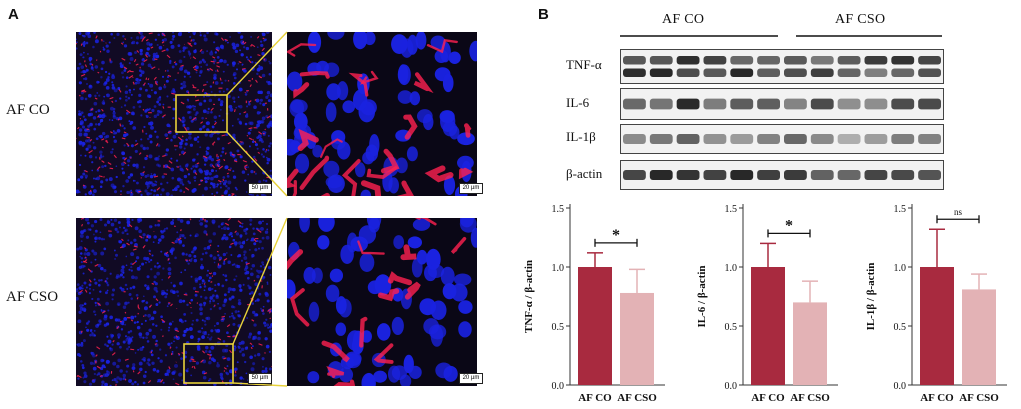 The height and width of the screenshot is (409, 1021). I want to click on y-axis-label: IL-6 / β-actin, so click(702, 296).